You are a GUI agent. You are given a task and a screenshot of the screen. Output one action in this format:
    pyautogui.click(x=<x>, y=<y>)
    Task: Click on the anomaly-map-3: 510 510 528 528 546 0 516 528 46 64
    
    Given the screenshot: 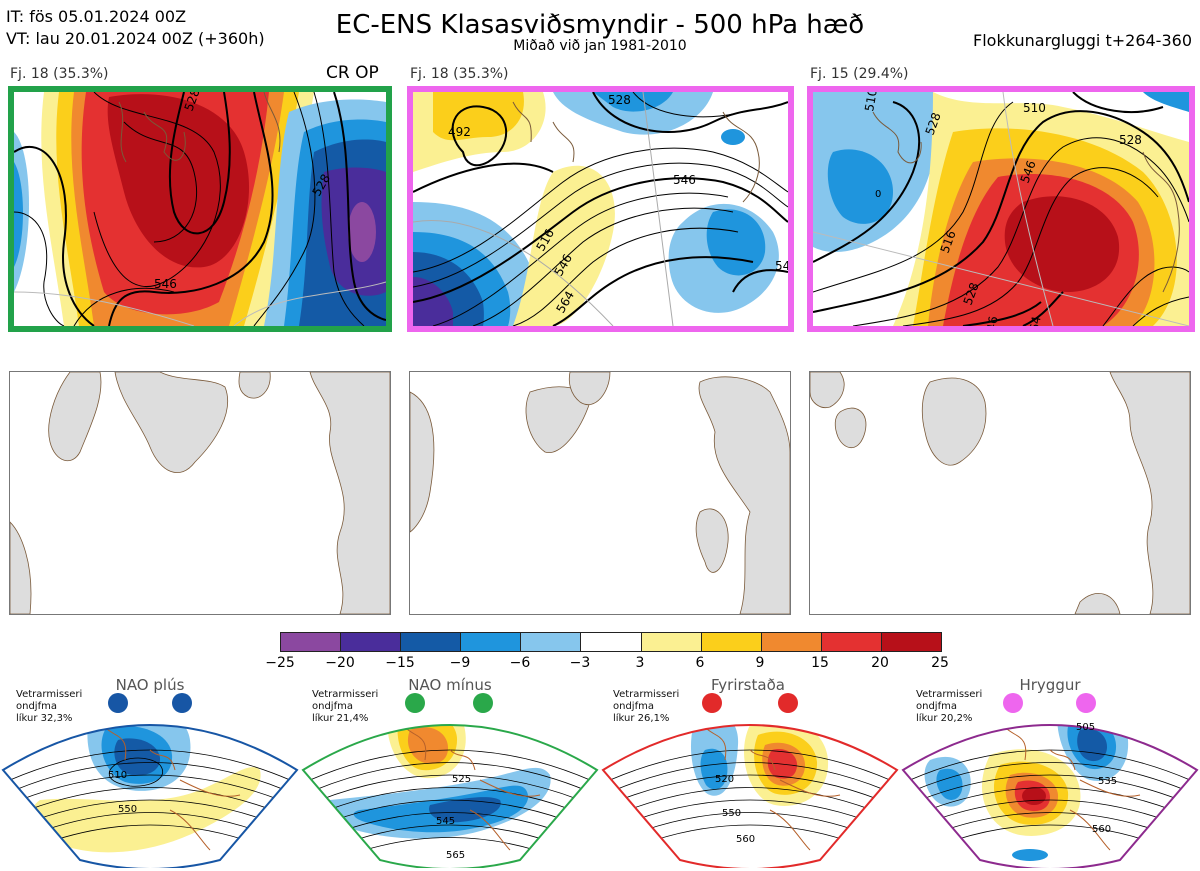 What is the action you would take?
    pyautogui.click(x=1001, y=209)
    